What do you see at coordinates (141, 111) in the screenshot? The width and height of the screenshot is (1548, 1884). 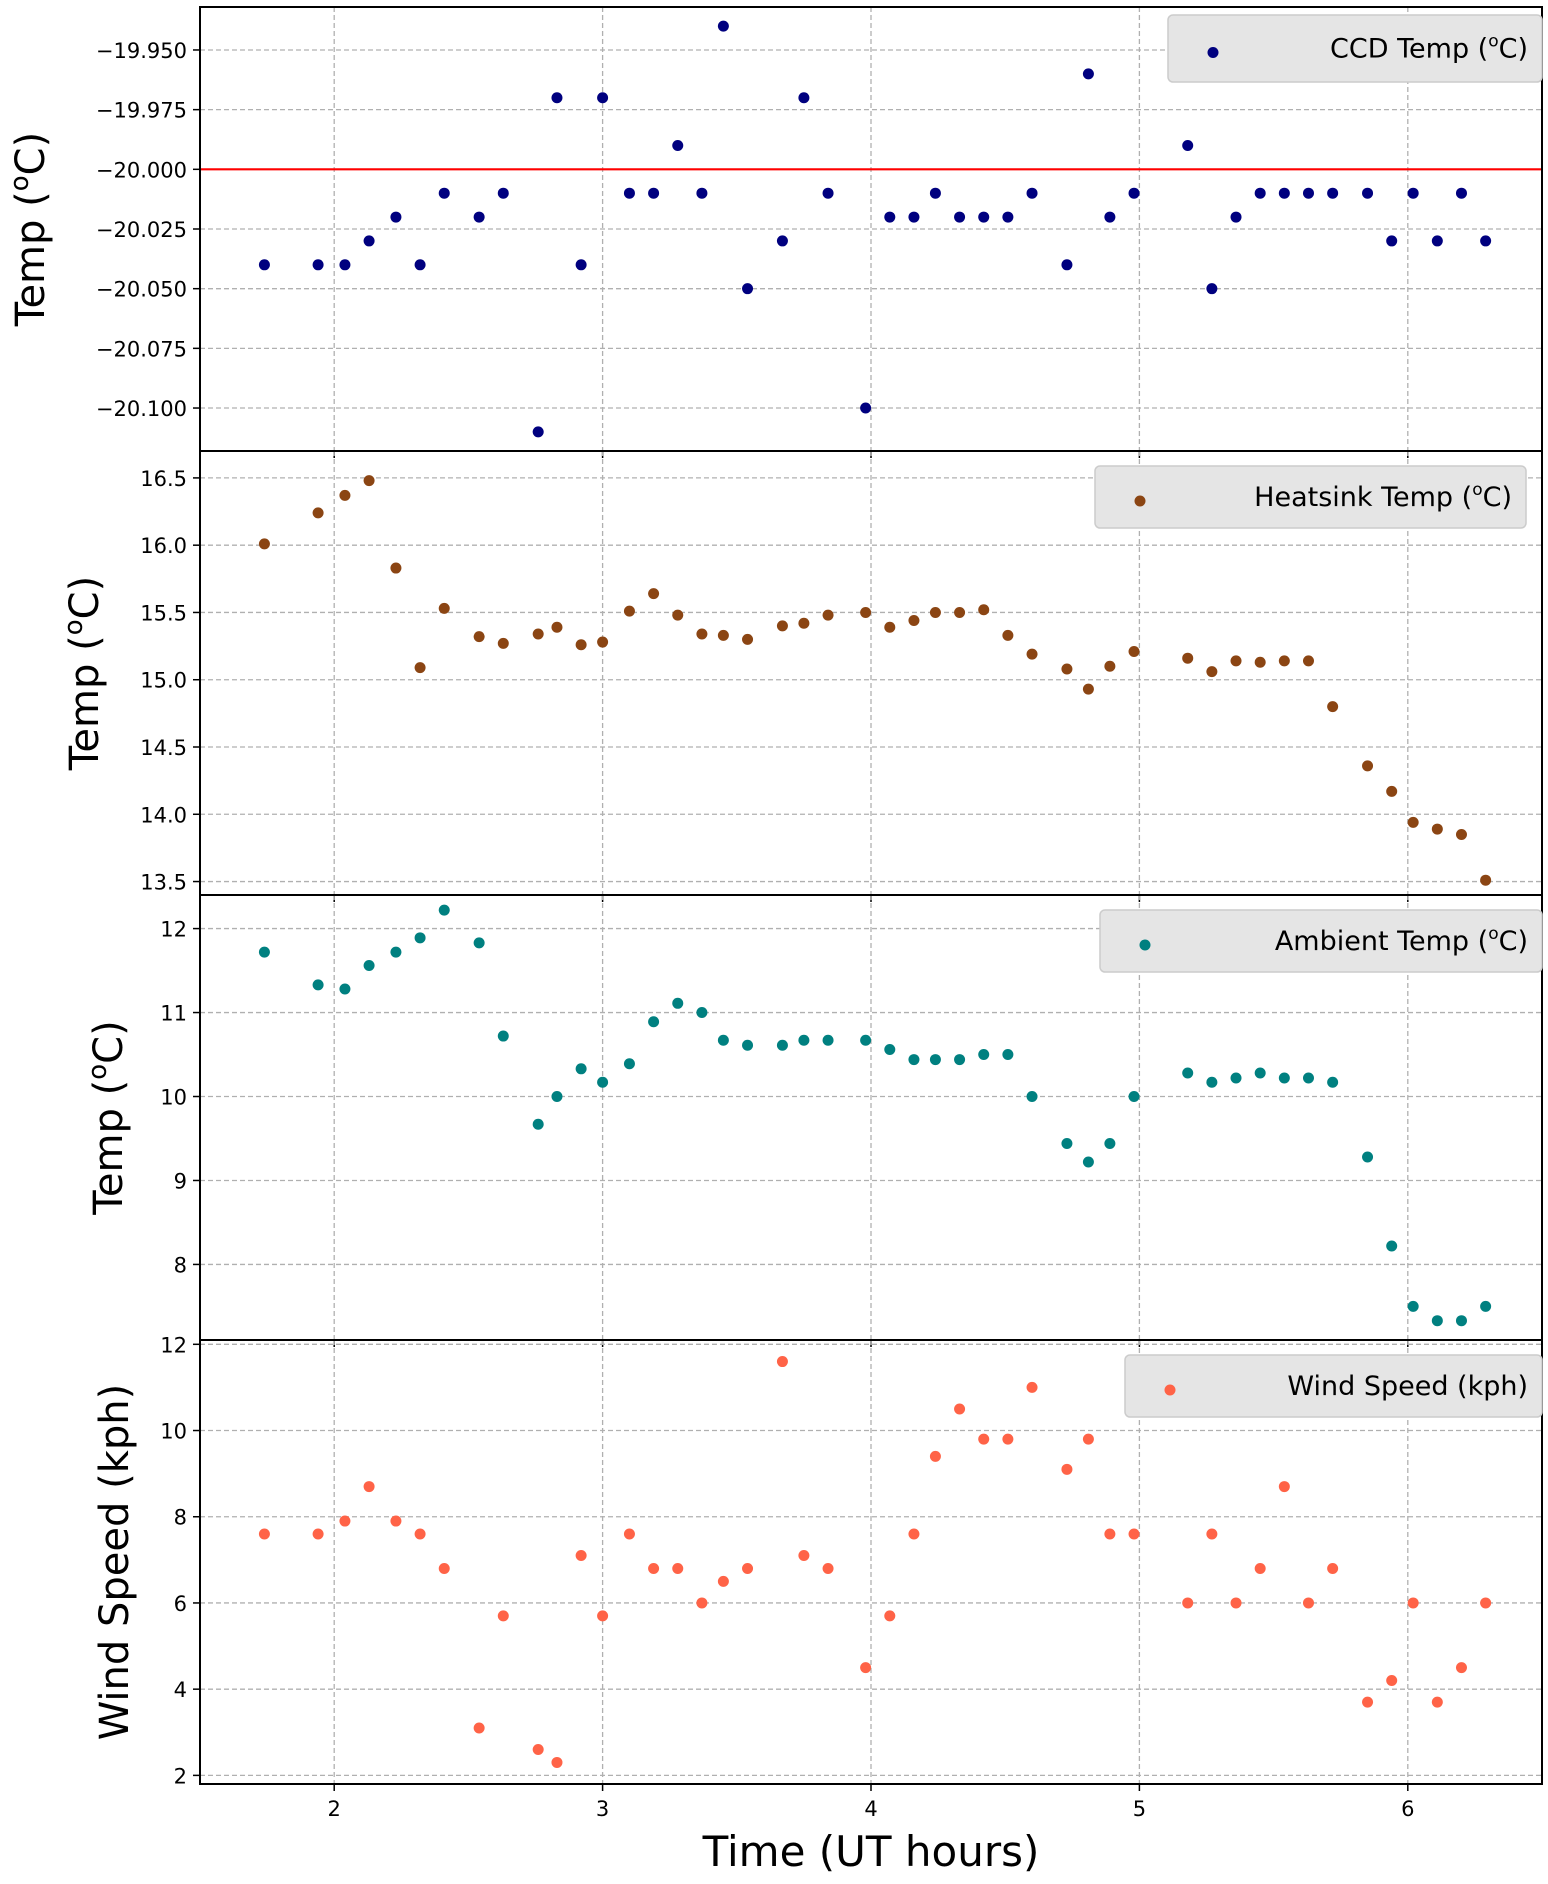 I see `y-tick-label: −19.975` at bounding box center [141, 111].